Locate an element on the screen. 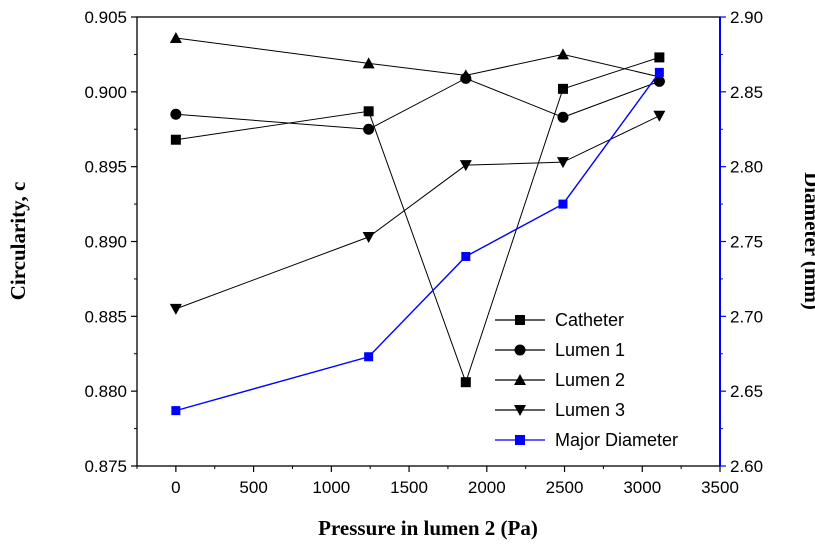 Image resolution: width=815 pixels, height=550 pixels. x-tick-label: 3500 is located at coordinates (720, 487).